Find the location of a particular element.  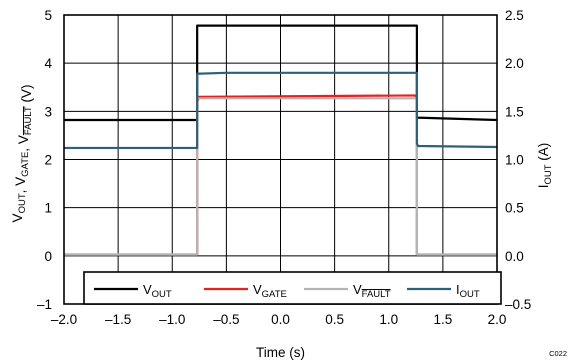

y-left-tick-label: 3 is located at coordinates (48, 111).